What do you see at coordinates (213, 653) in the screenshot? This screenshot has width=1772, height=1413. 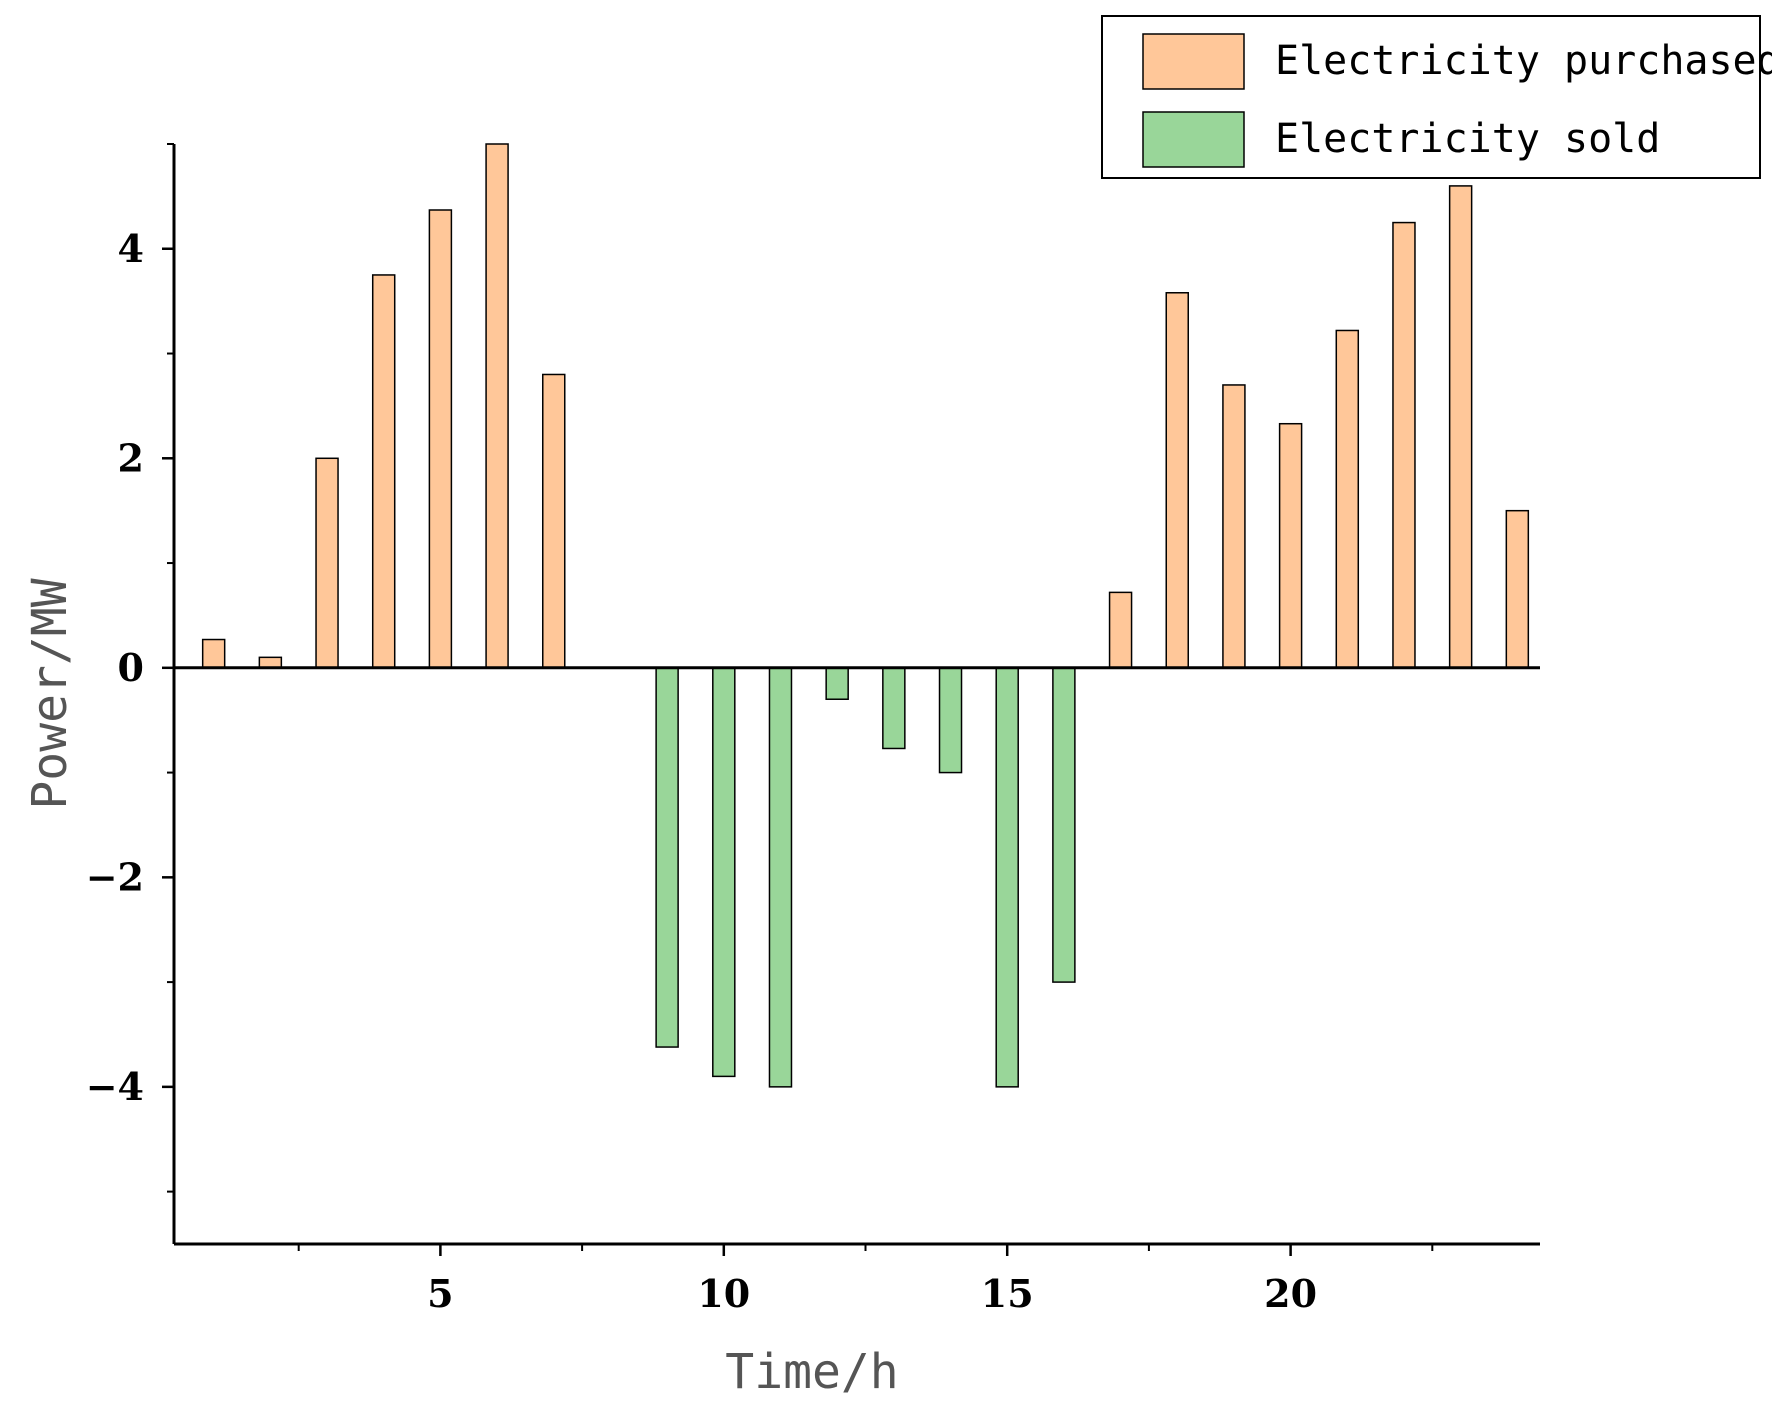 I see `bar-purchased-h1` at bounding box center [213, 653].